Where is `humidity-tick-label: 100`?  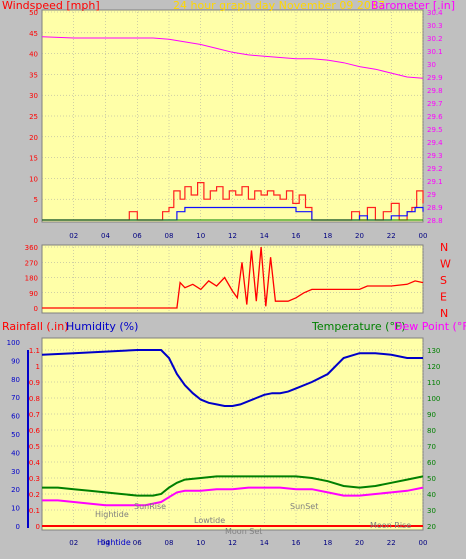 humidity-tick-label: 100 is located at coordinates (13, 343).